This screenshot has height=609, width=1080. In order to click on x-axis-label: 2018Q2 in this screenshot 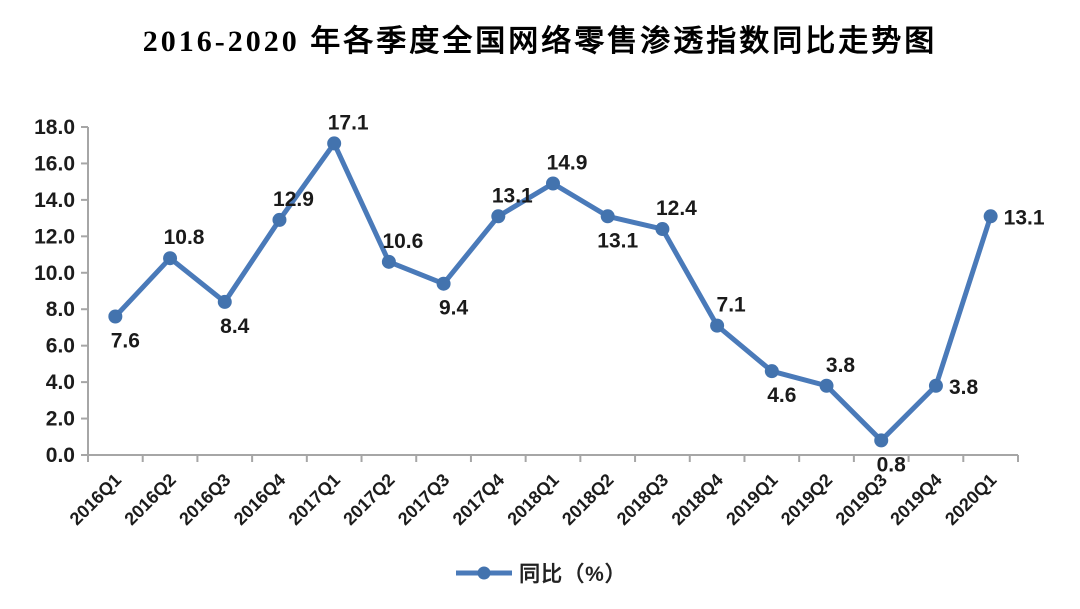, I will do `click(587, 499)`.